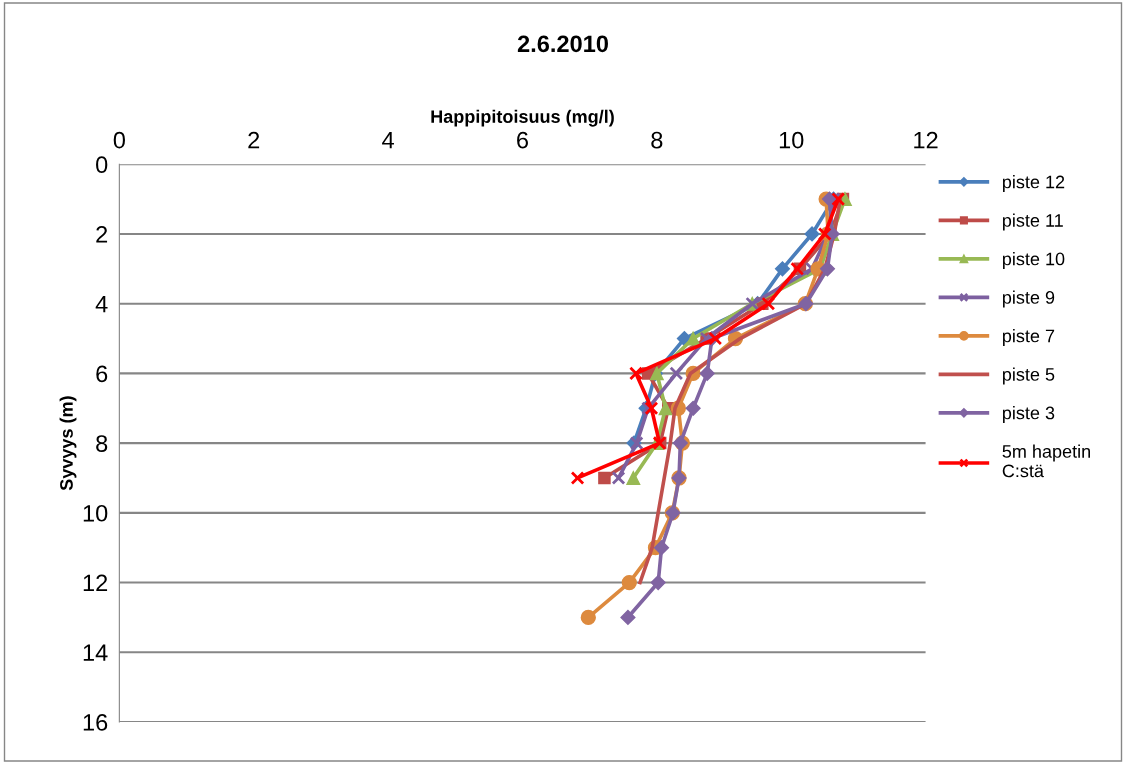 The width and height of the screenshot is (1126, 764). Describe the element at coordinates (1028, 299) in the screenshot. I see `legend-label: piste 9` at that location.